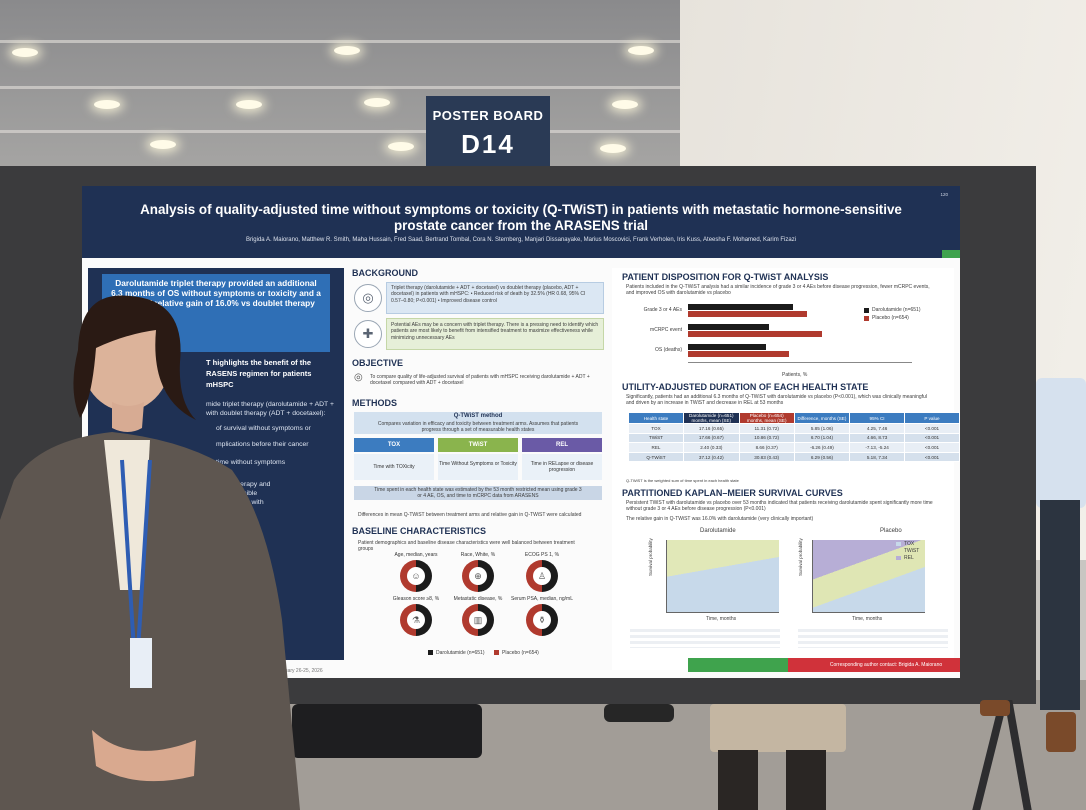 This screenshot has width=1086, height=810. Describe the element at coordinates (374, 403) in the screenshot. I see `methods-heading: METHODS` at that location.